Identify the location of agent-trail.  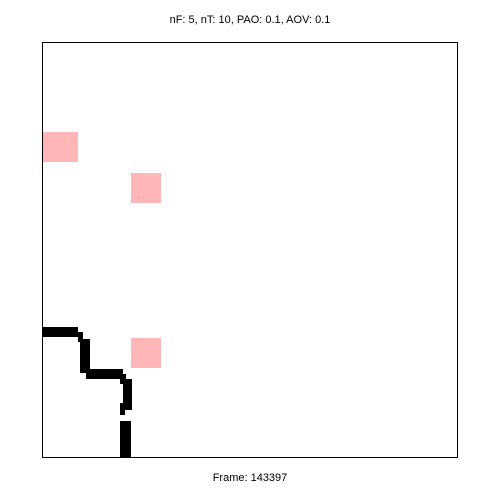
(87, 392).